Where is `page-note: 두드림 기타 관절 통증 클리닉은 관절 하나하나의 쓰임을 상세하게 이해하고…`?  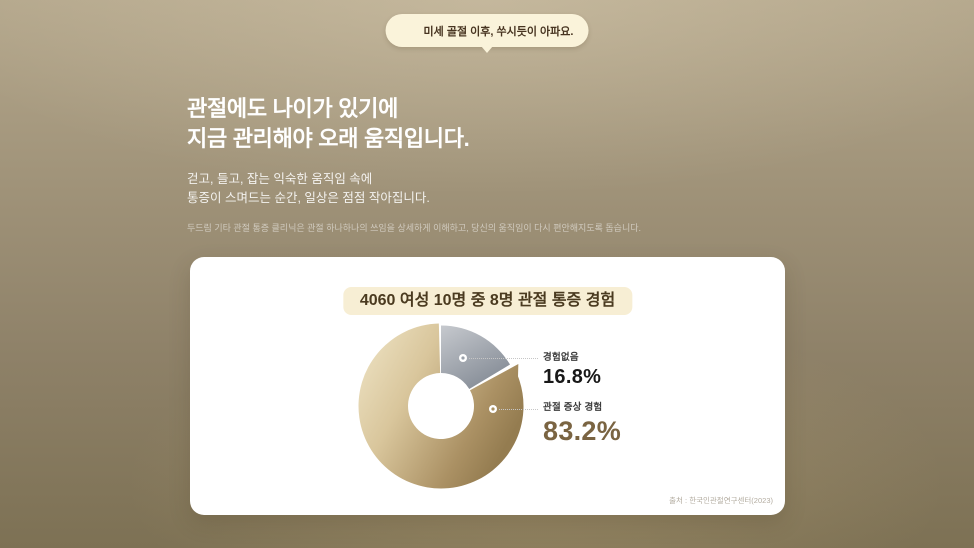 page-note: 두드림 기타 관절 통증 클리닉은 관절 하나하나의 쓰임을 상세하게 이해하고… is located at coordinates (414, 228).